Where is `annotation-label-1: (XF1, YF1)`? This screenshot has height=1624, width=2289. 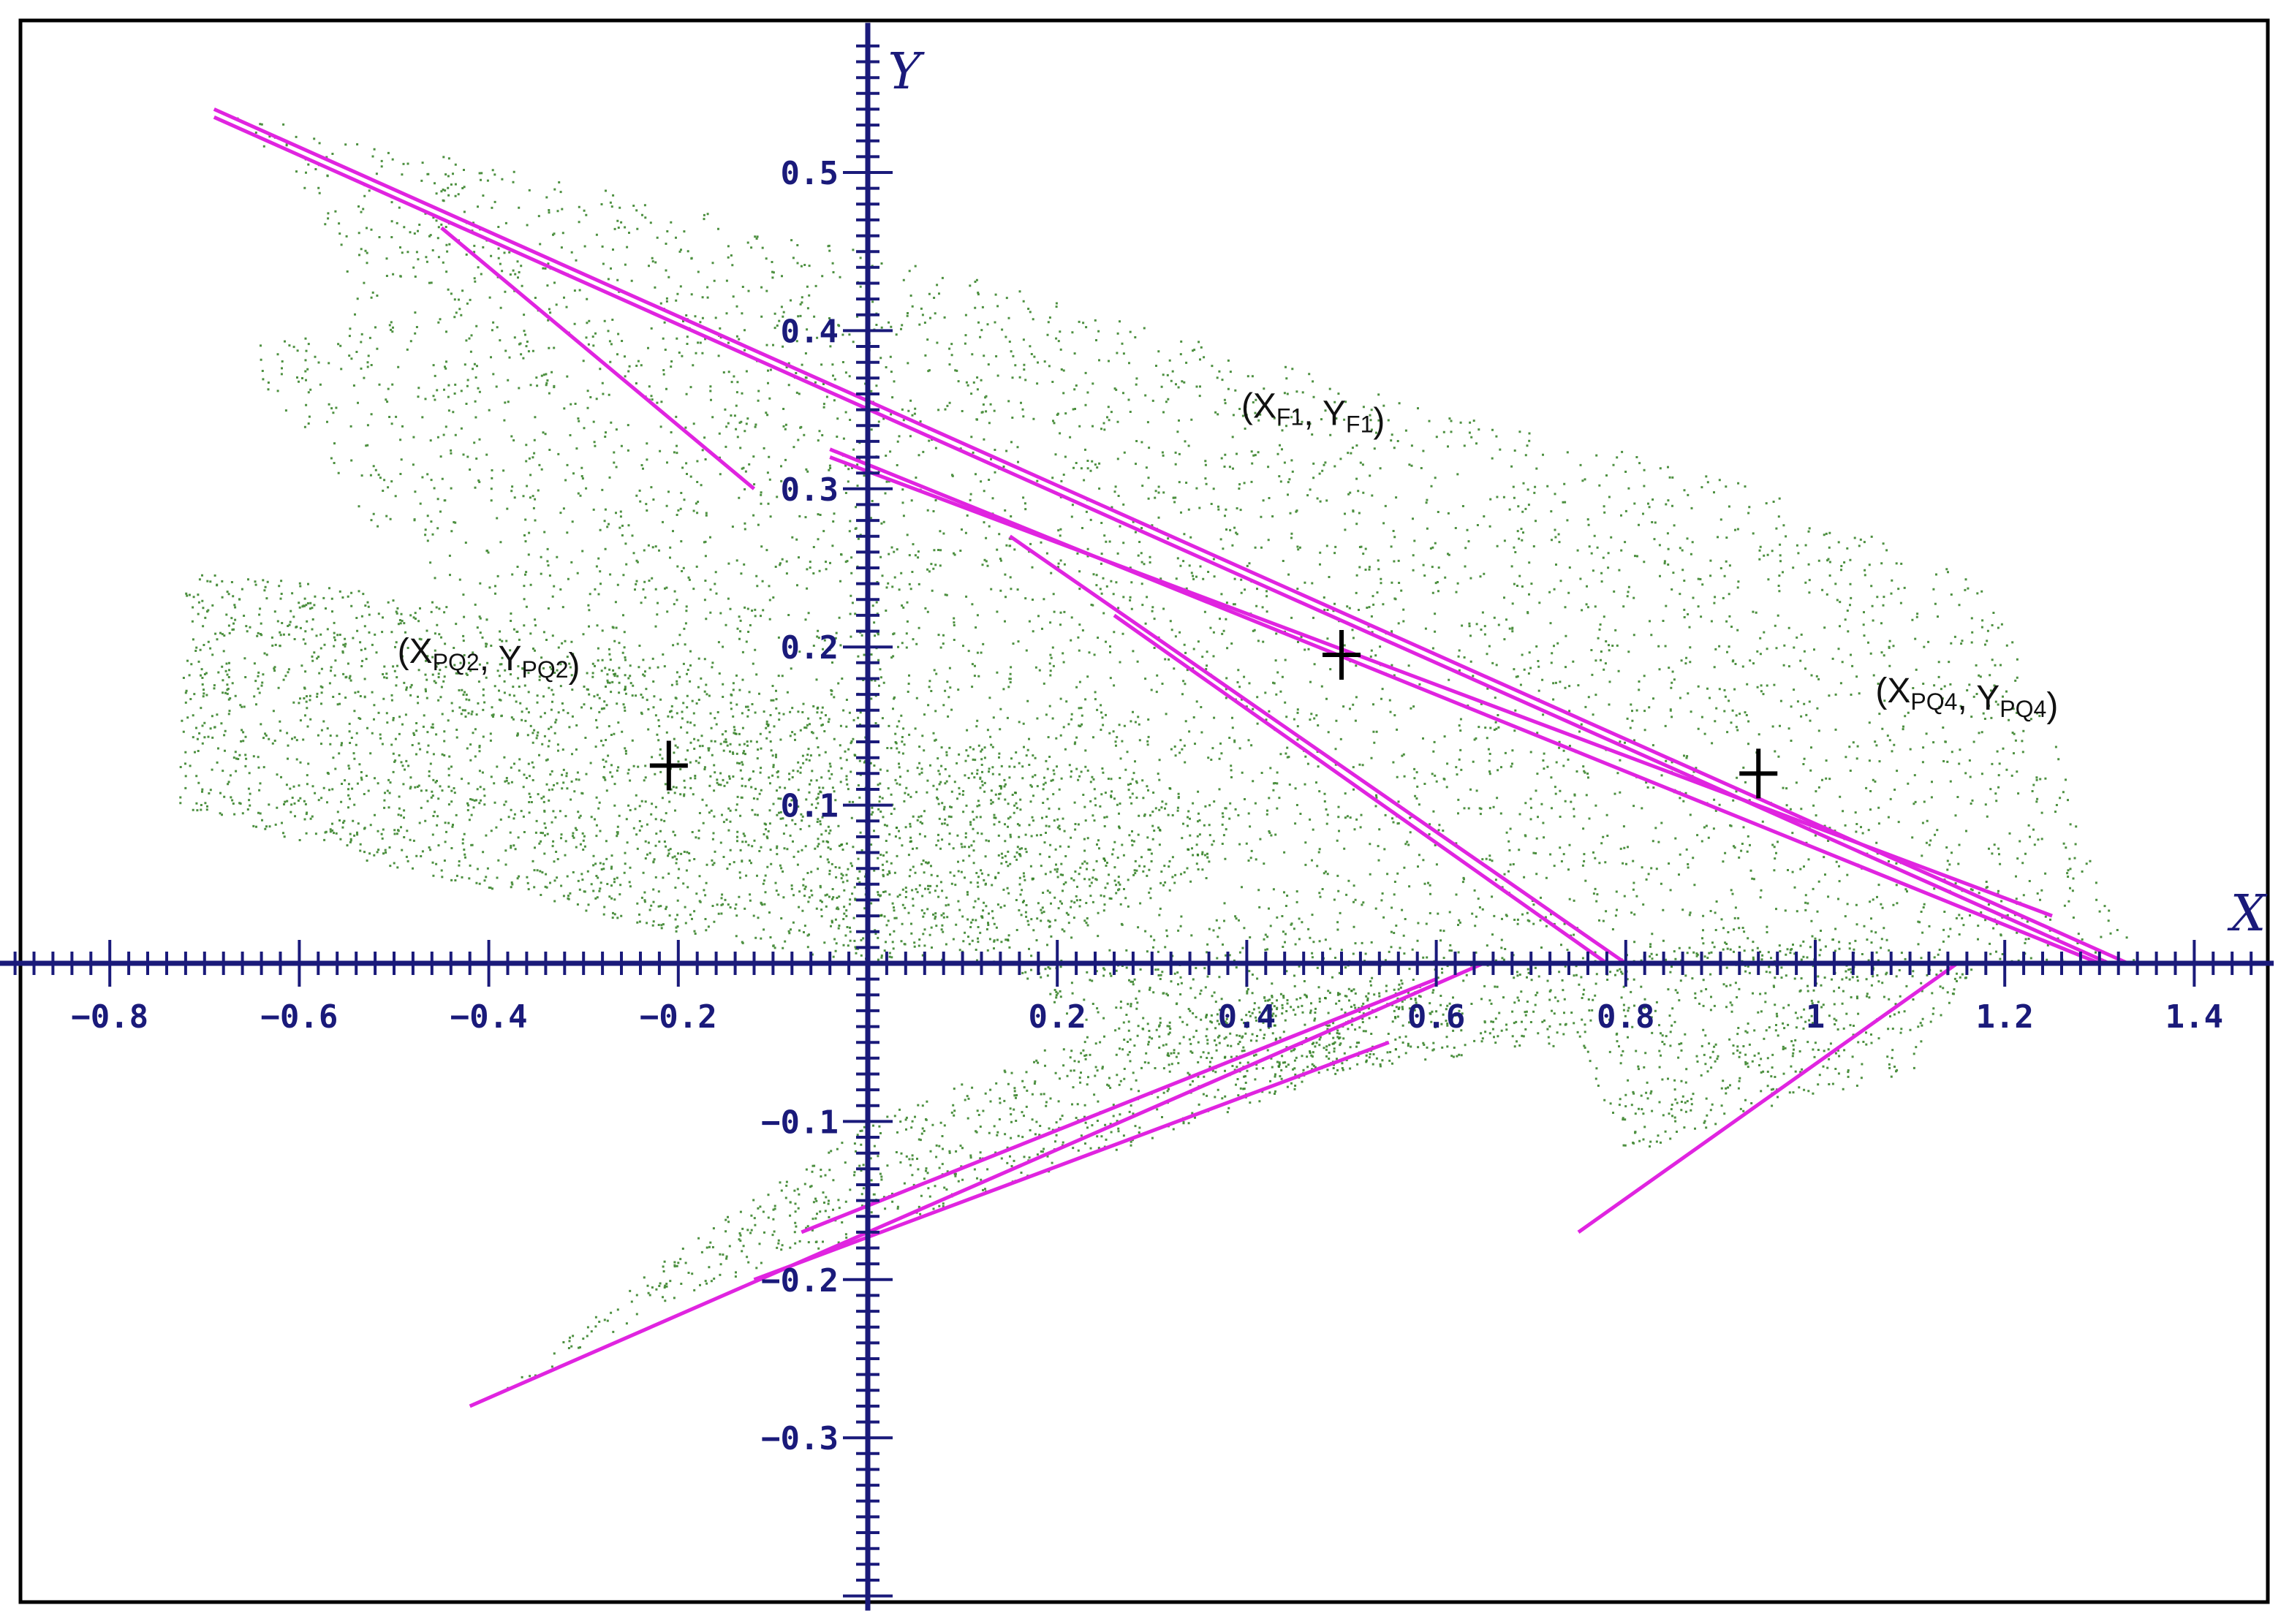 annotation-label-1: (XF1, YF1) is located at coordinates (1313, 413).